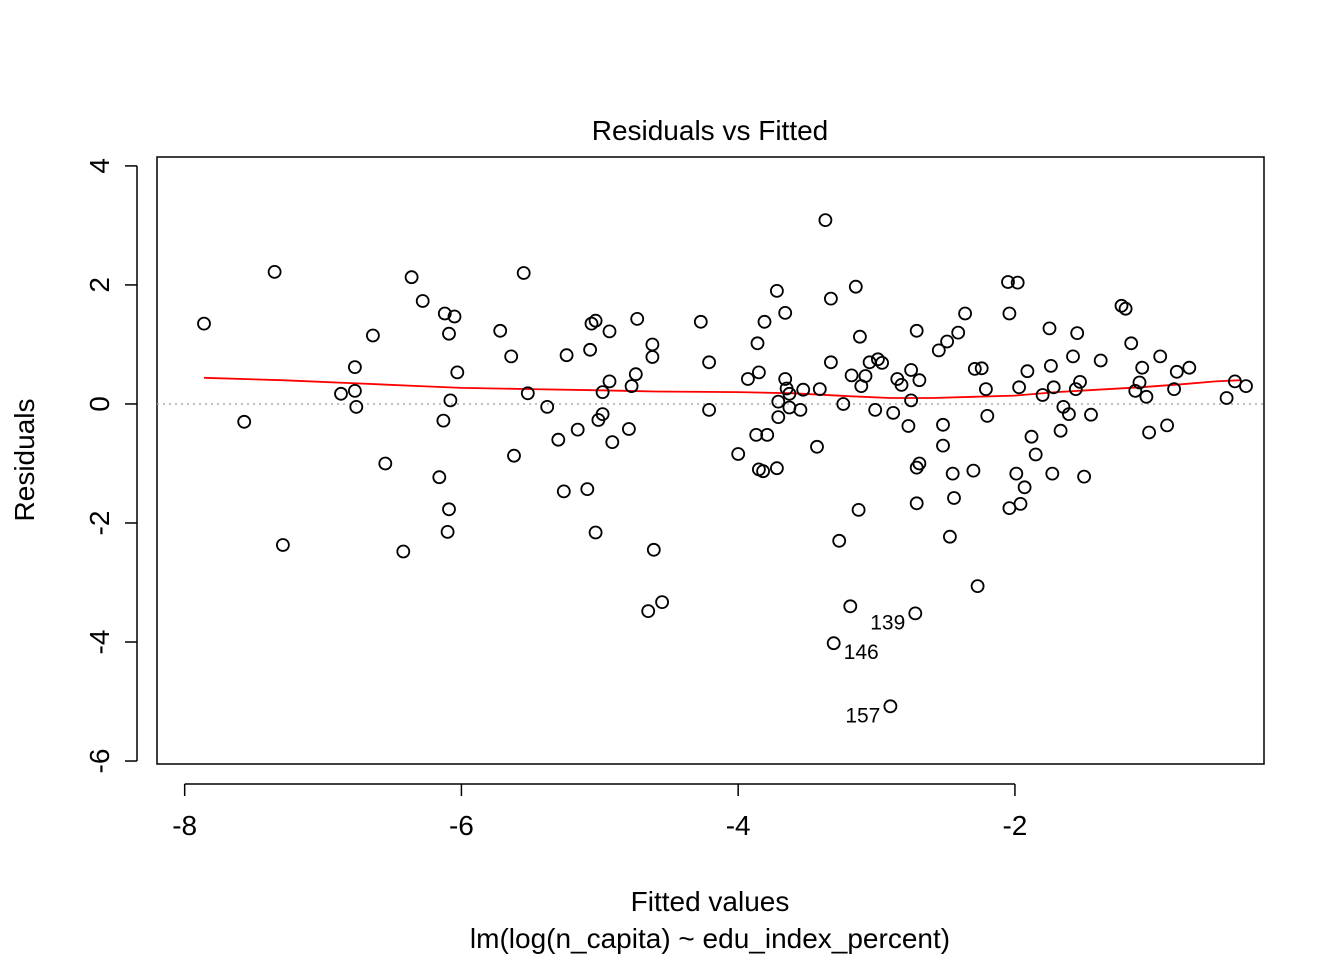 This screenshot has height=960, width=1344. I want to click on y-tick-label: 4, so click(99, 166).